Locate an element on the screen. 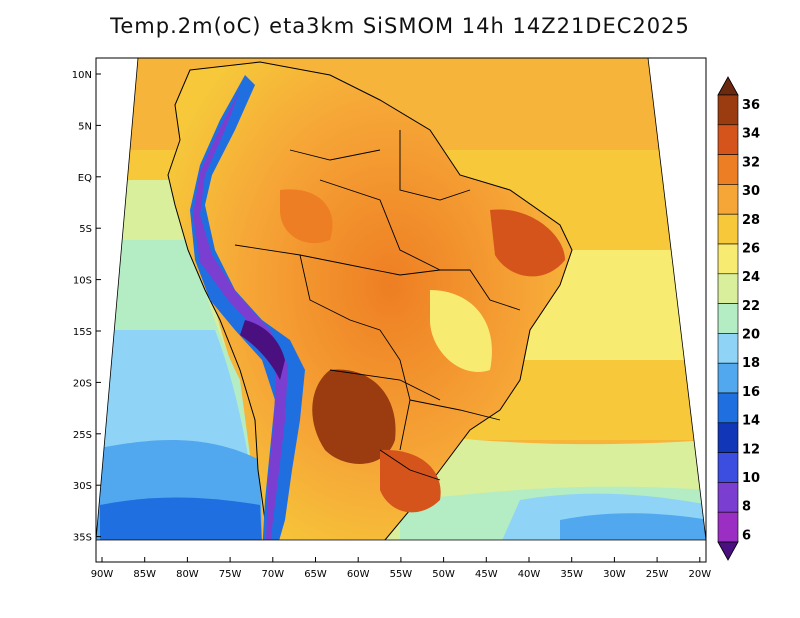 The width and height of the screenshot is (800, 618). lon-tick-label: 65W is located at coordinates (315, 574).